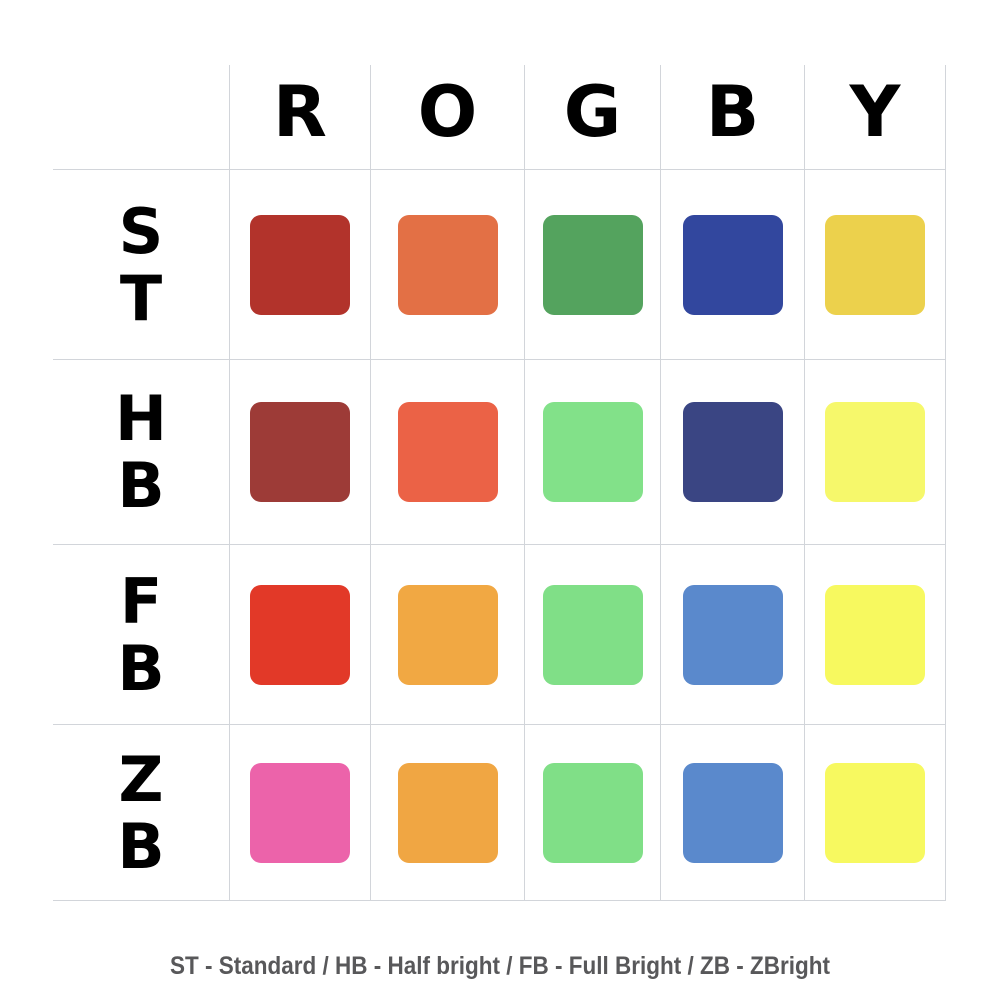  What do you see at coordinates (300, 117) in the screenshot?
I see `col-header-R: R` at bounding box center [300, 117].